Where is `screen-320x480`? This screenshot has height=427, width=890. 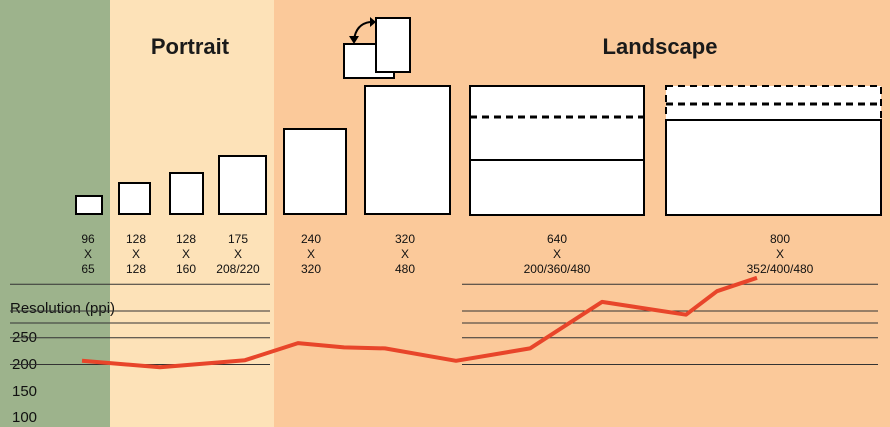
screen-320x480 is located at coordinates (407, 150).